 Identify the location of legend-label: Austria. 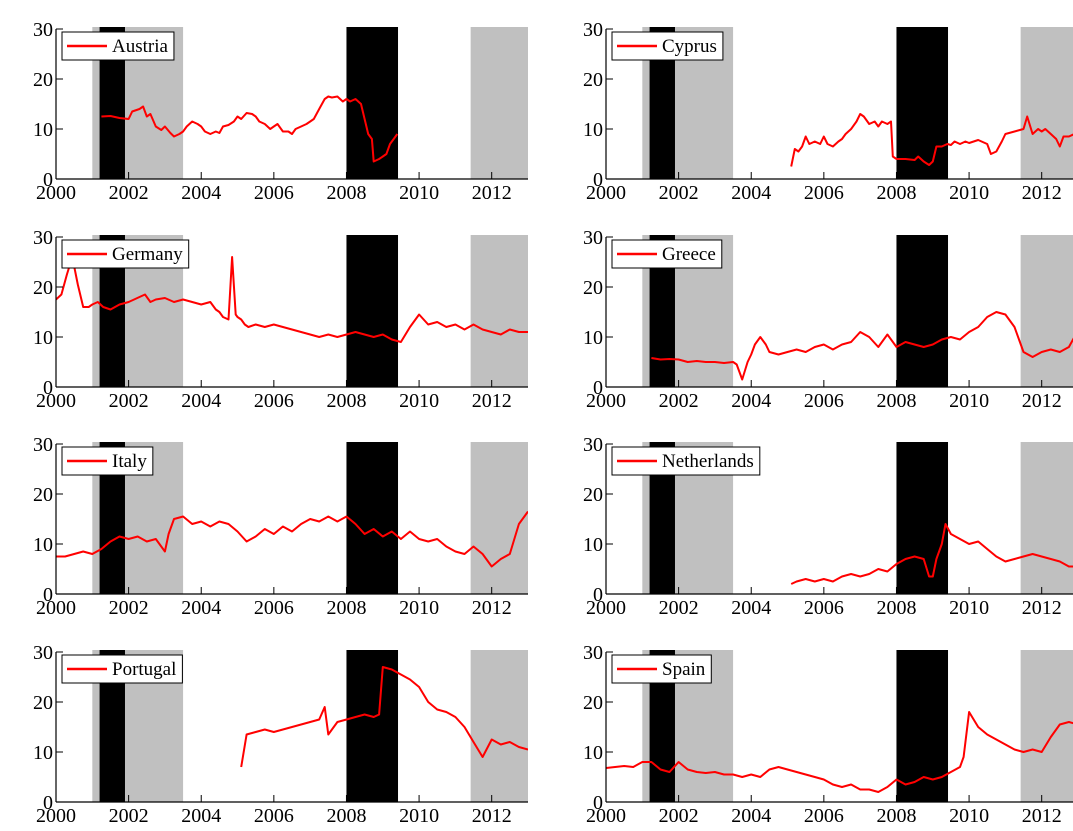
(140, 46).